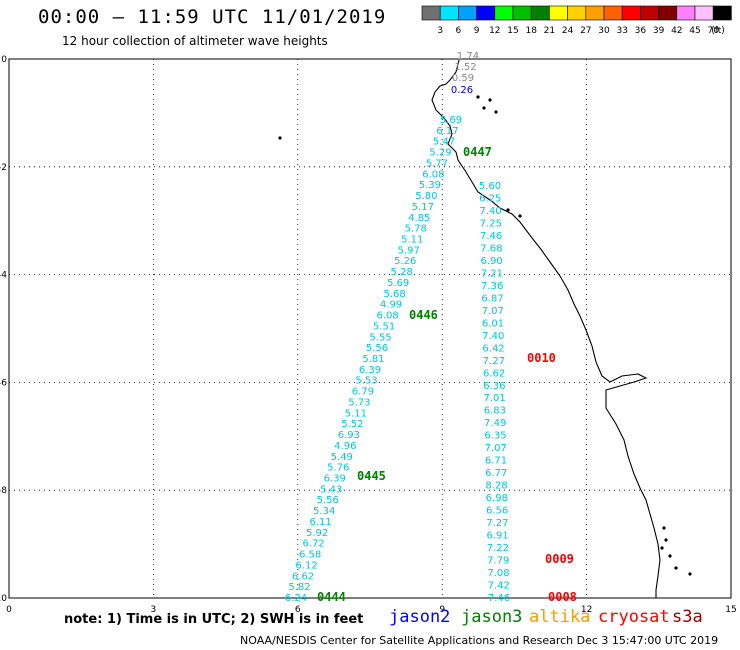  Describe the element at coordinates (440, 153) in the screenshot. I see `swh-label: 5.29` at that location.